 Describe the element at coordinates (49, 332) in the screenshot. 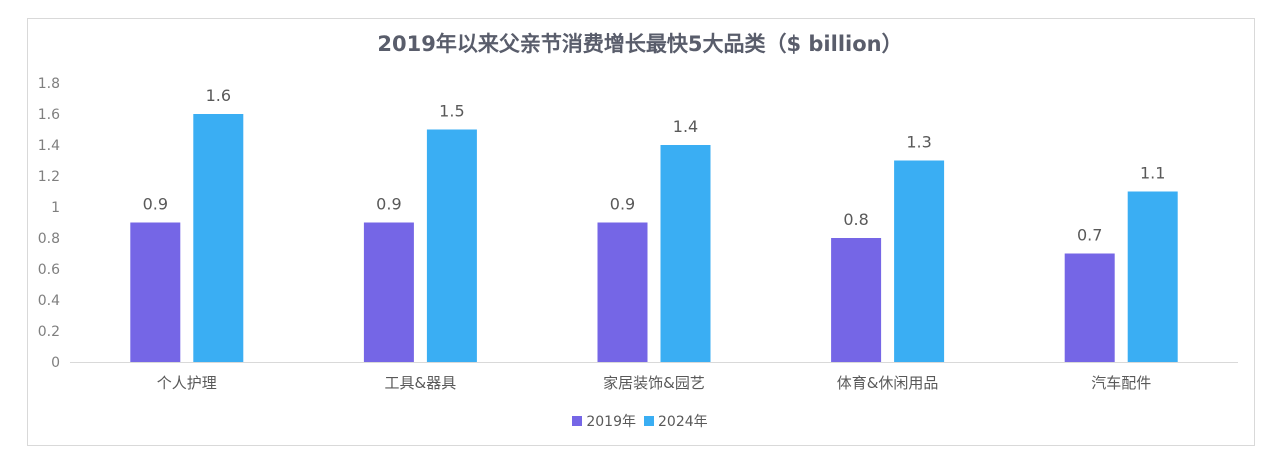

I see `y-tick-label: 0.2` at that location.